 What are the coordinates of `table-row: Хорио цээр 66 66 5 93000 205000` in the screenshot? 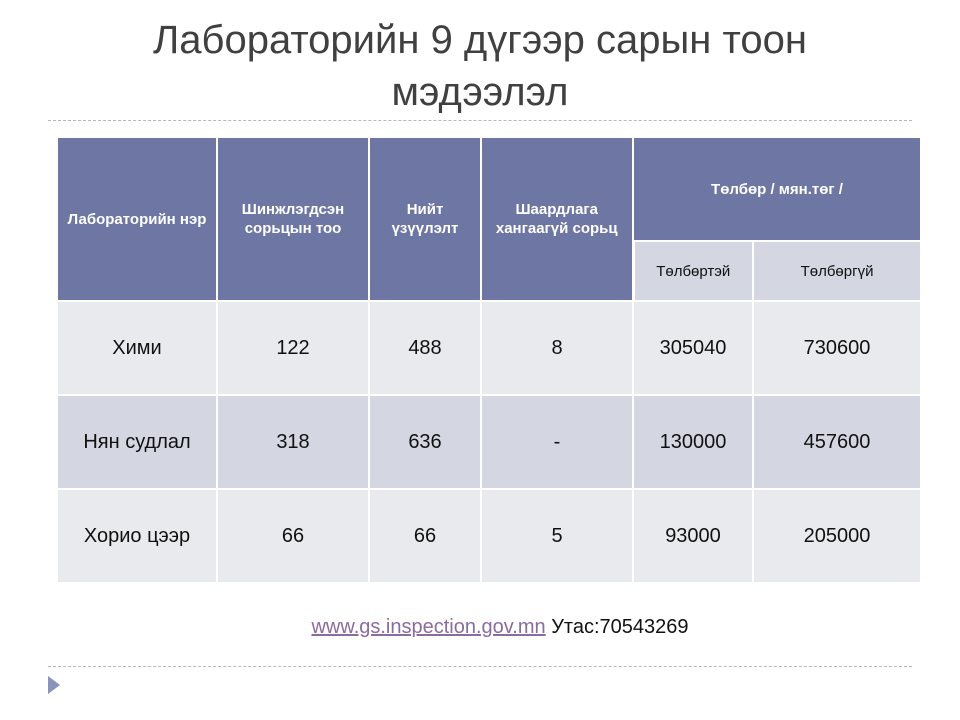 It's located at (489, 536).